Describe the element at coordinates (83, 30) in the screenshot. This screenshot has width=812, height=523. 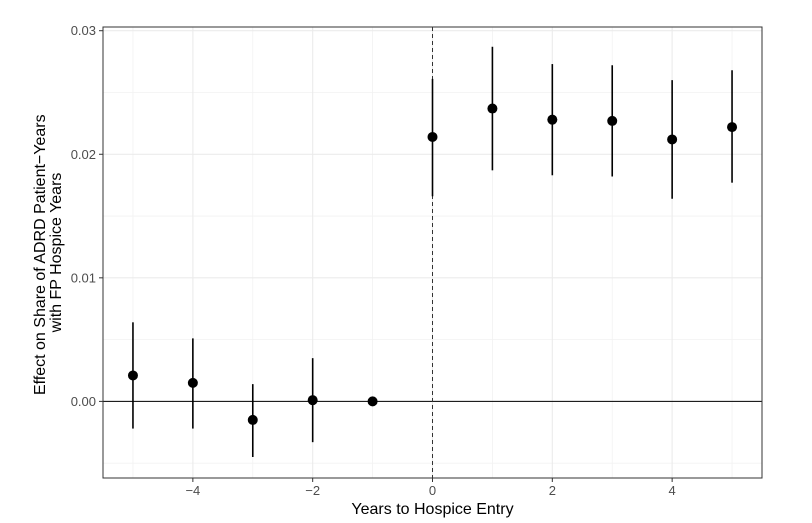
I see `y-tick-label: 0.03` at that location.